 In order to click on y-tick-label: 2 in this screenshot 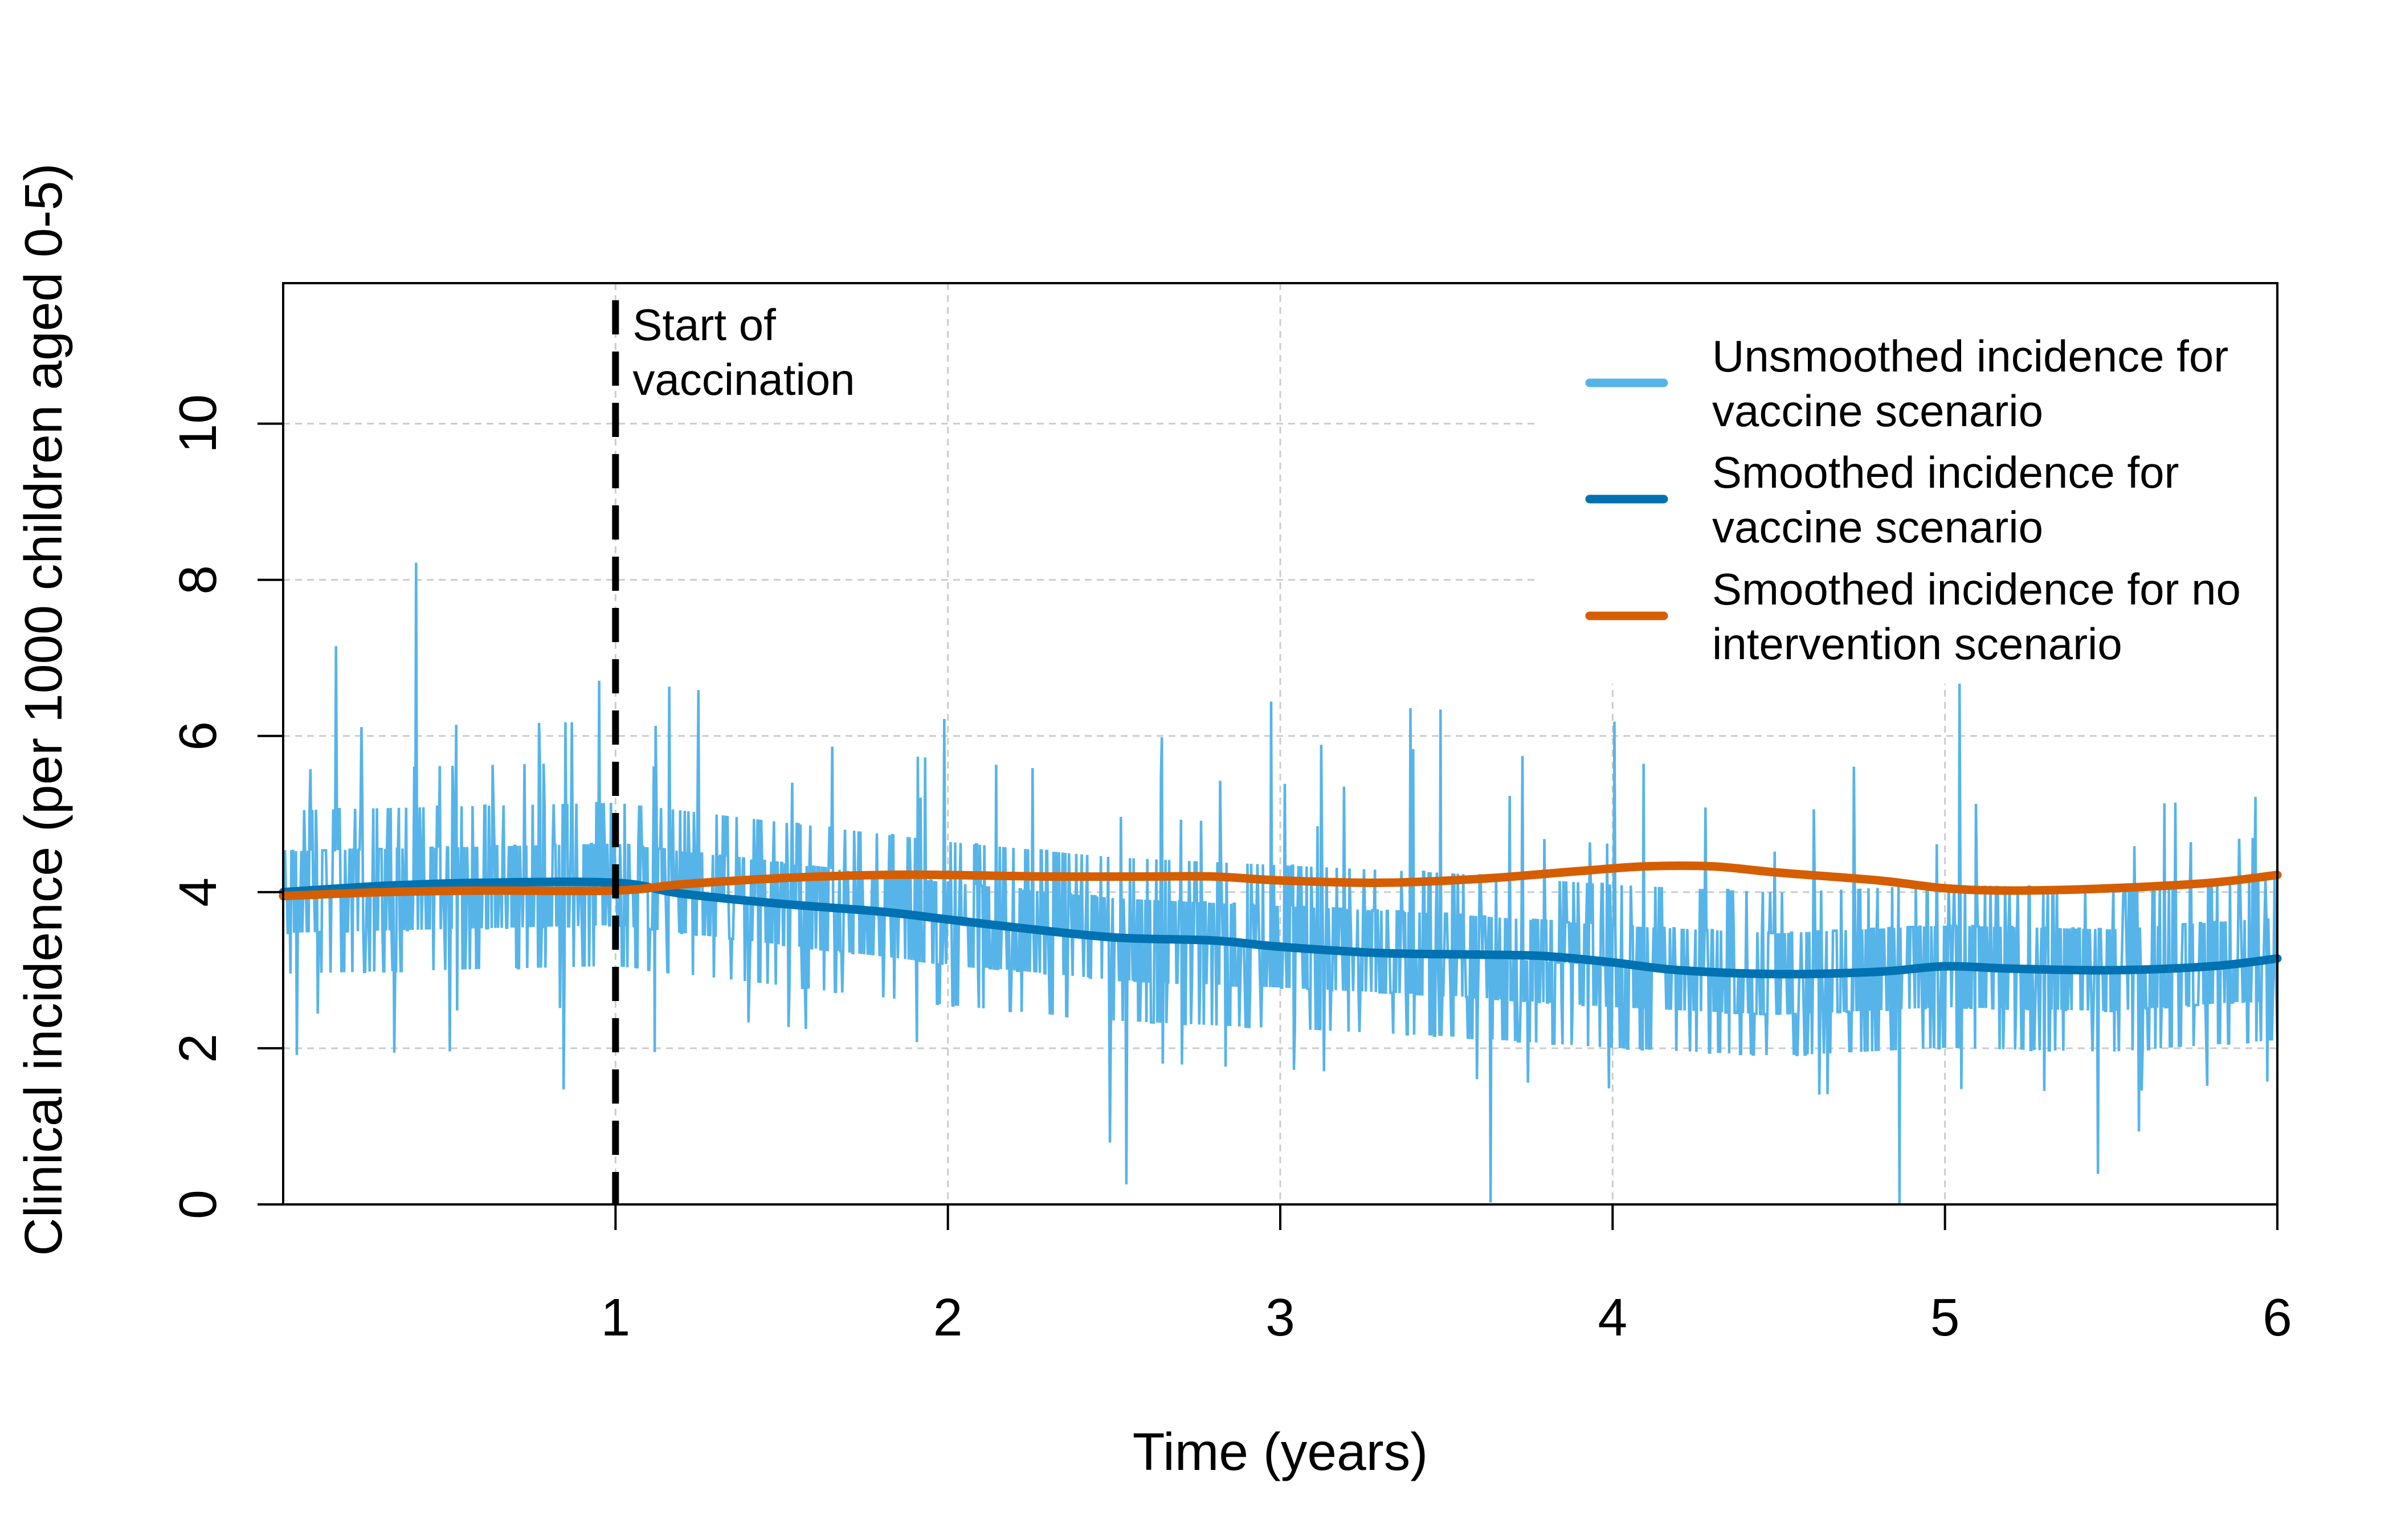, I will do `click(198, 1048)`.